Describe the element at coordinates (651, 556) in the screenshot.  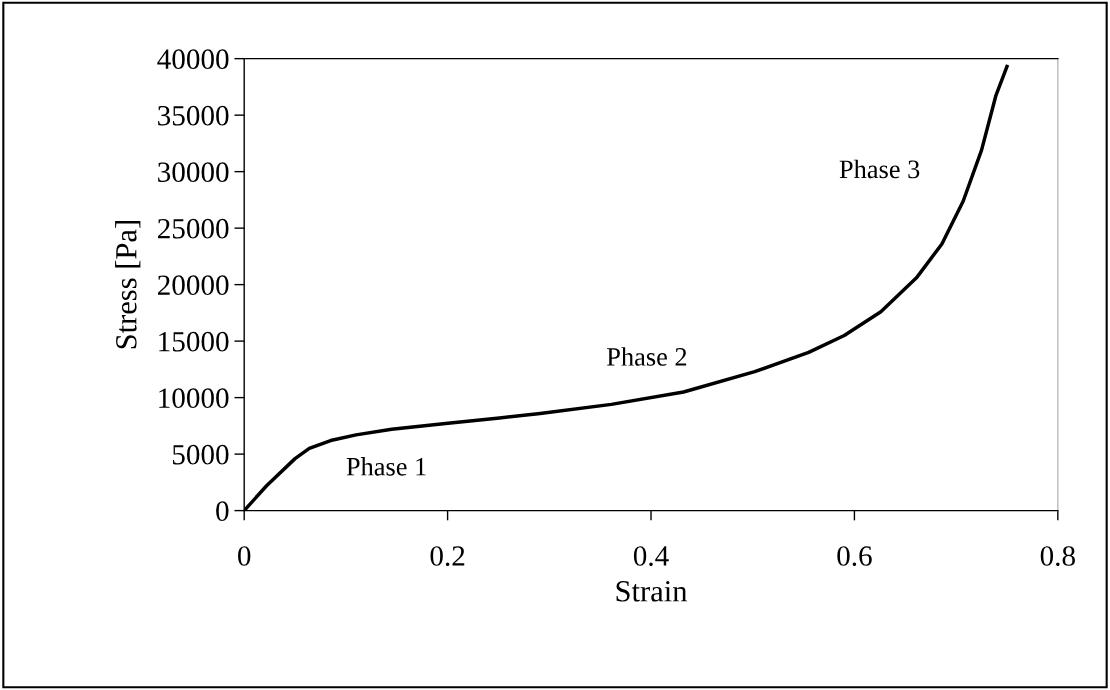
I see `x-tick-label: 0.4` at that location.